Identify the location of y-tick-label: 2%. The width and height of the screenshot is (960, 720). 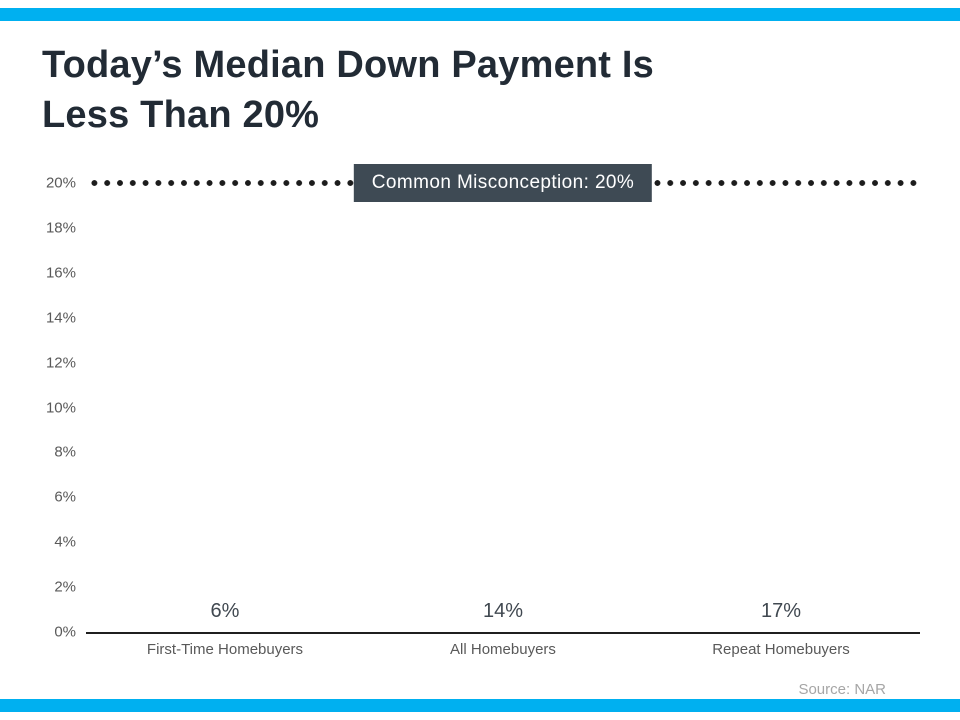
(65, 587).